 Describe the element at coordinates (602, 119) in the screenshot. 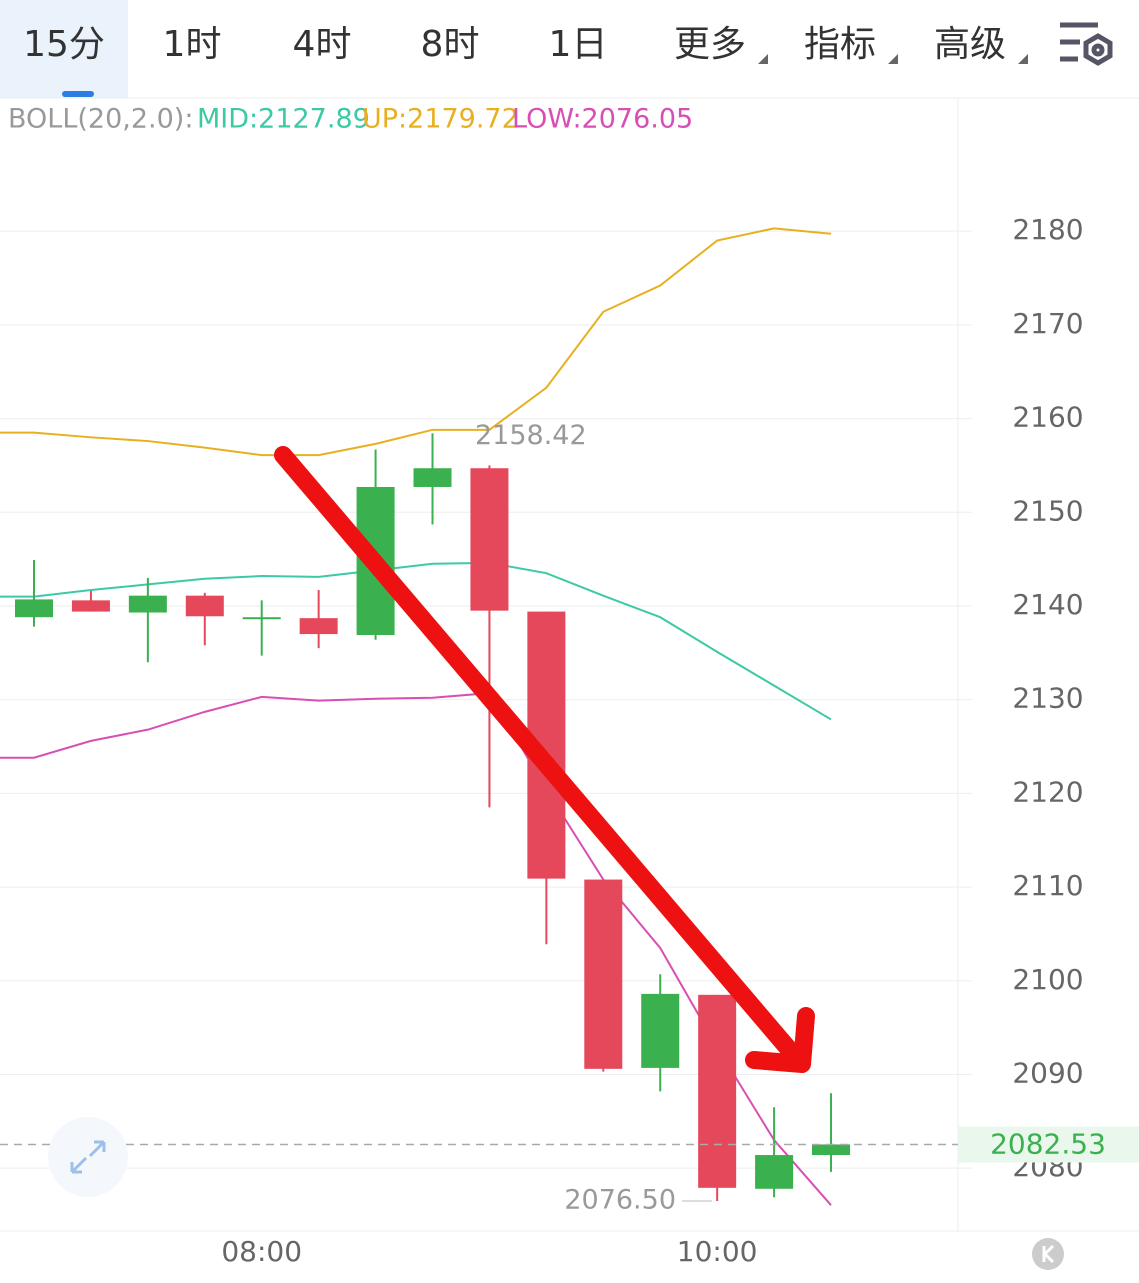

I see `low-label: LOW:2076.05` at that location.